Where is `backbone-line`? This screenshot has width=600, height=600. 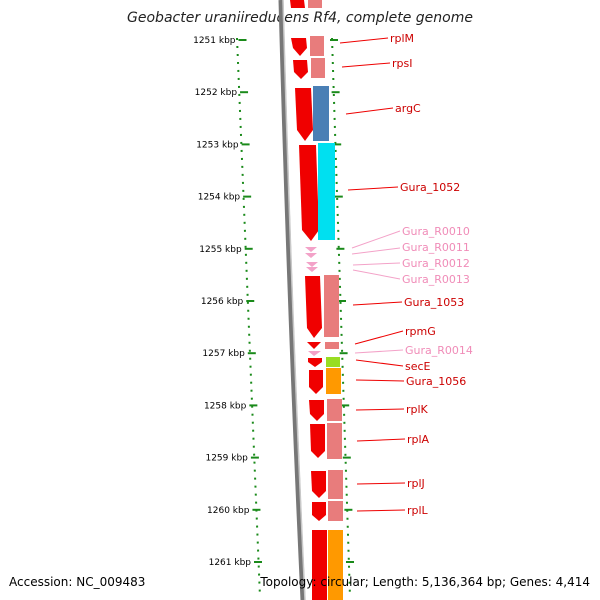
backbone-line is located at coordinates (292, 300).